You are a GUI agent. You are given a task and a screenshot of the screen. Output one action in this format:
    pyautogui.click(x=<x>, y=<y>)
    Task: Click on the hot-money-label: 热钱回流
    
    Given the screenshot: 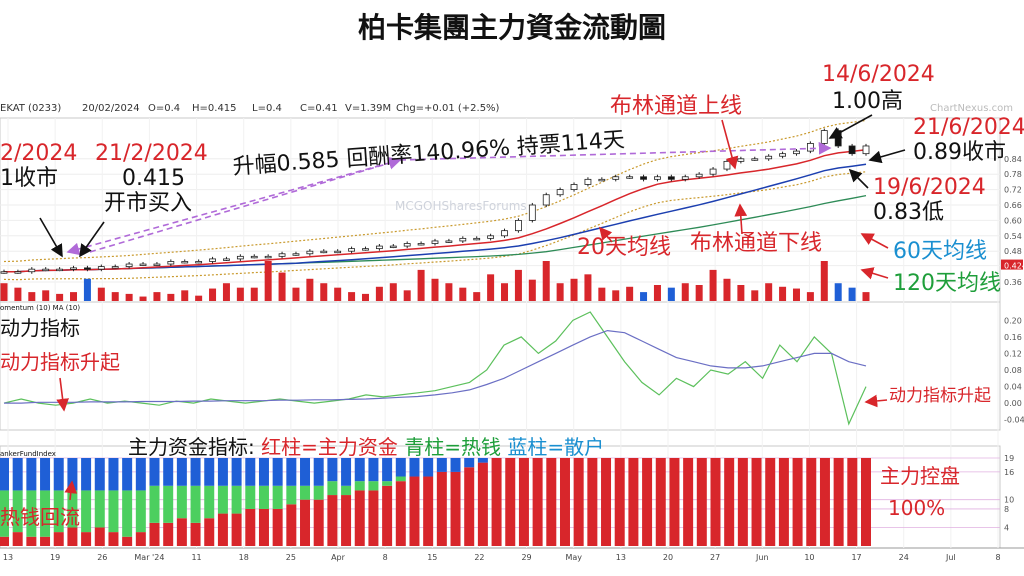 What is the action you would take?
    pyautogui.click(x=40, y=517)
    